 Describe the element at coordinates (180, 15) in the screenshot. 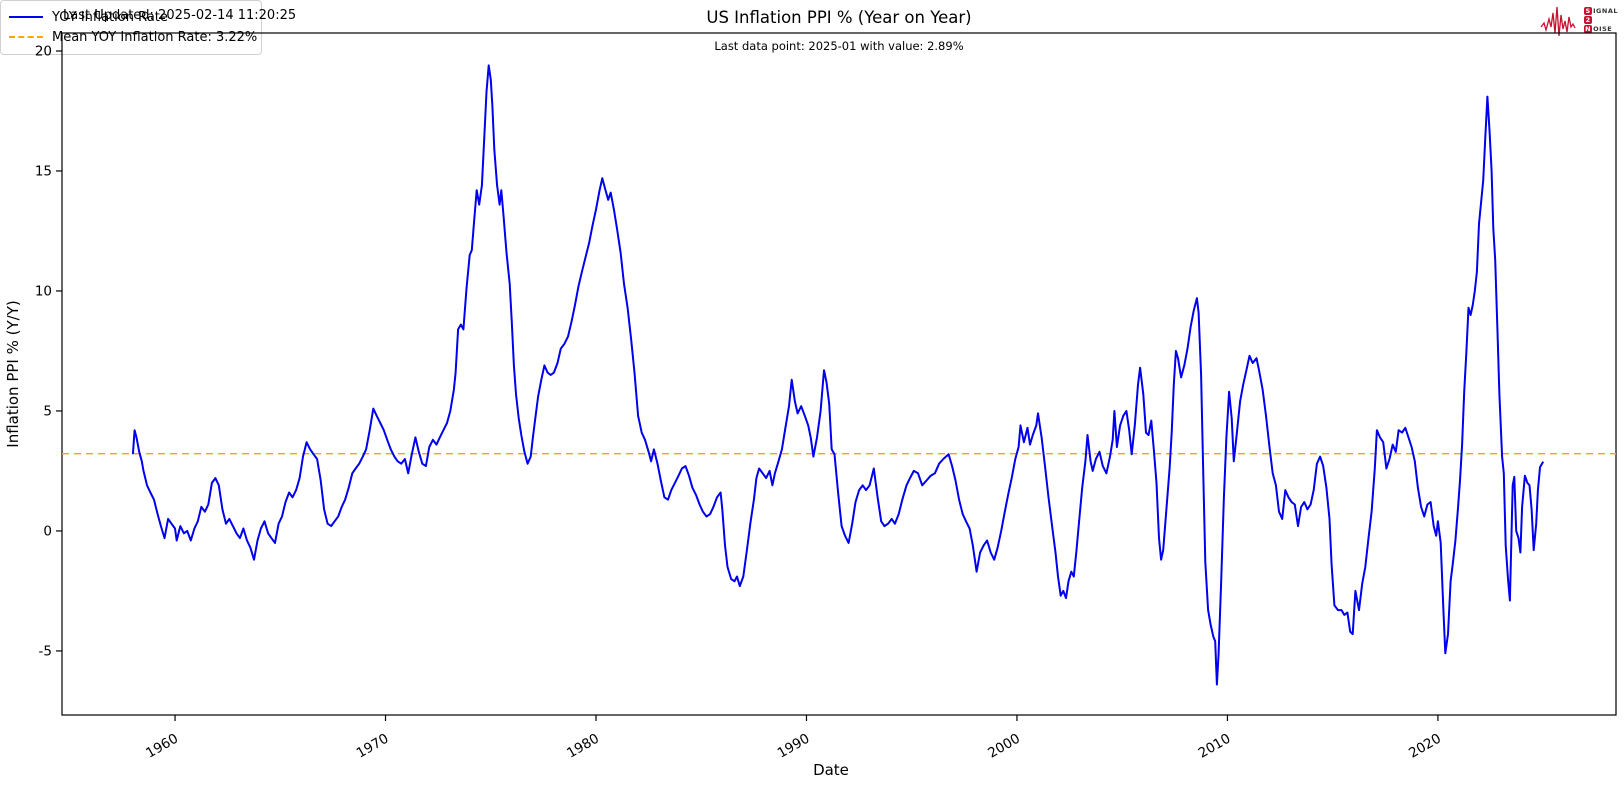

I see `last-updated-text: Last Updated: 2025-02-14 11:20:25` at that location.